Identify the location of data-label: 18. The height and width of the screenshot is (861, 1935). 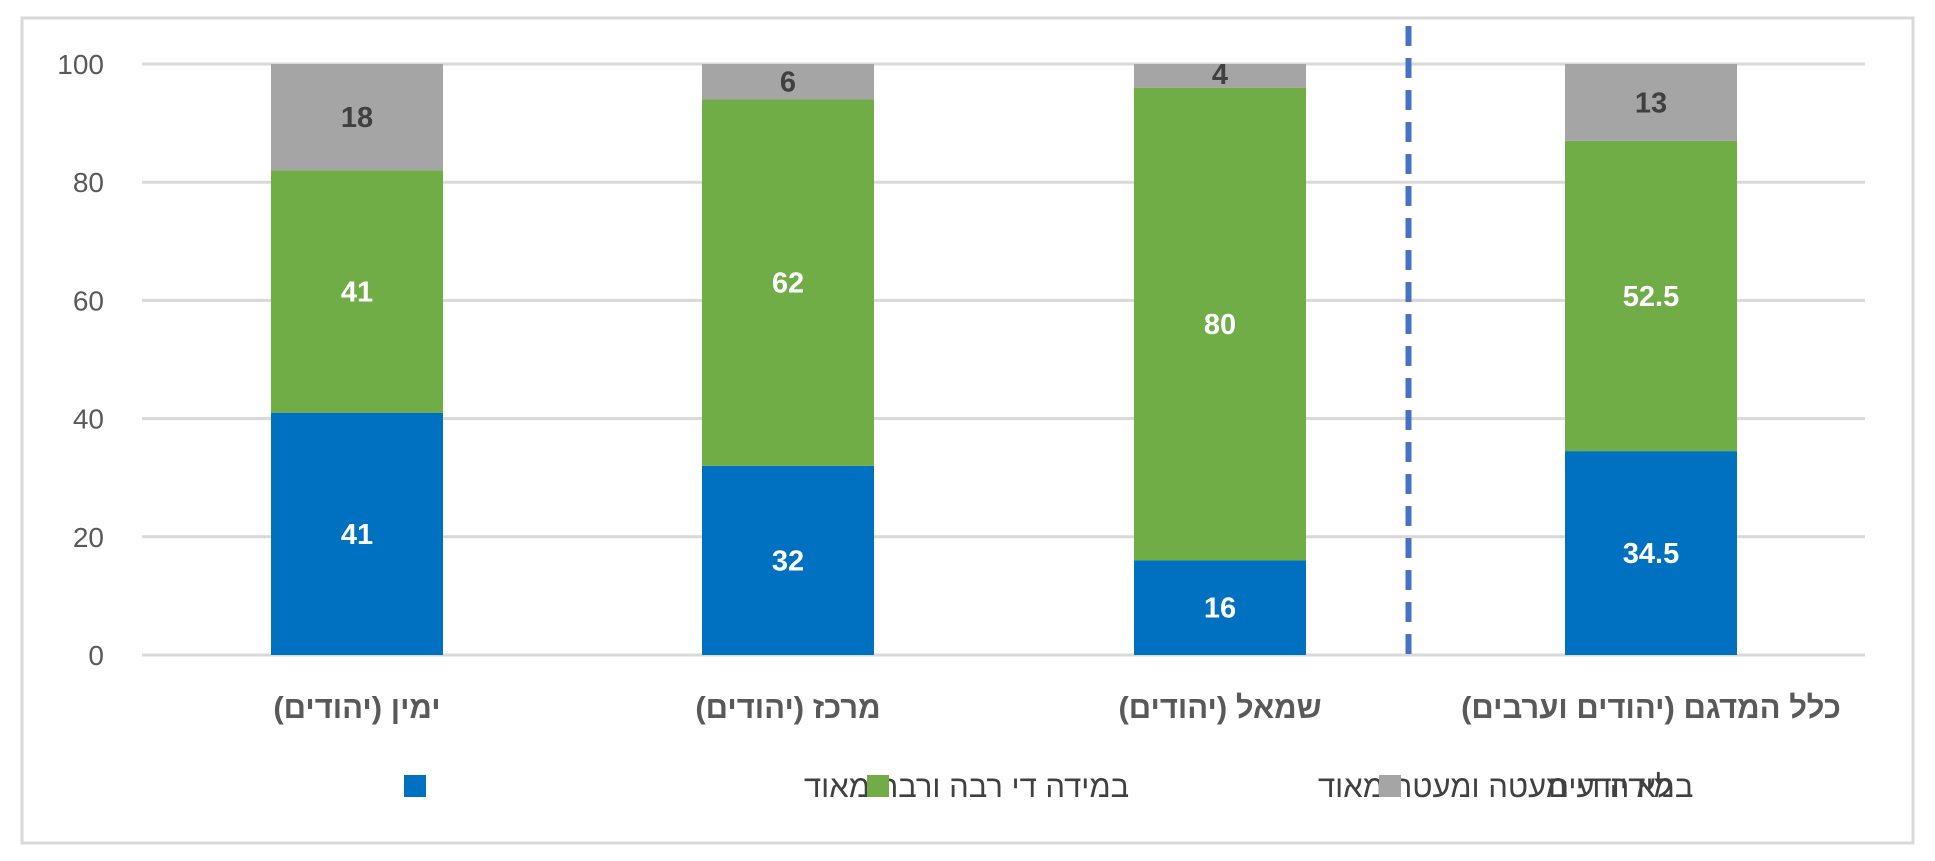
(357, 118).